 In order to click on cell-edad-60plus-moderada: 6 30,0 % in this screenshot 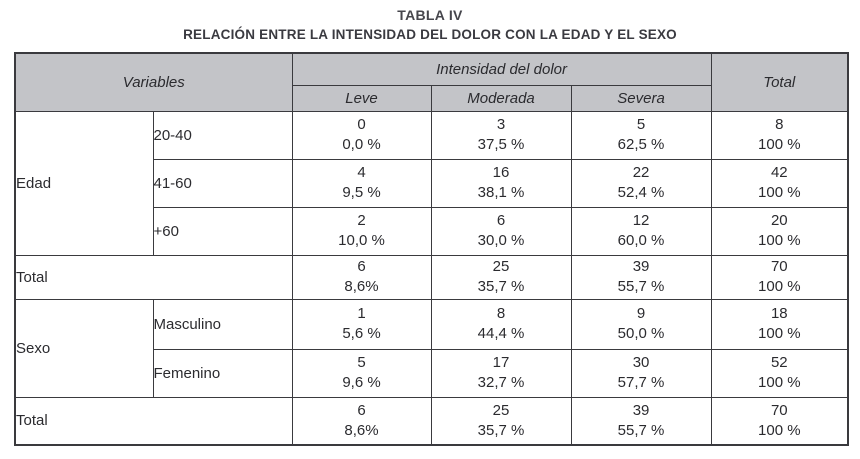, I will do `click(501, 231)`.